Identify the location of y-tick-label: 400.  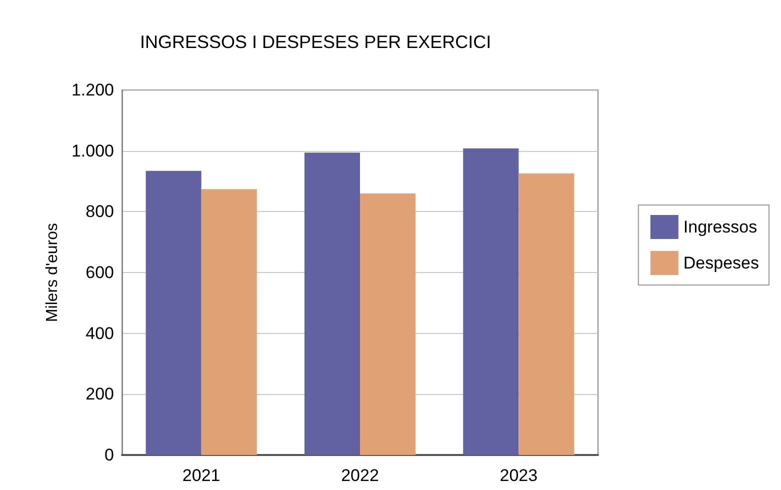
(100, 333).